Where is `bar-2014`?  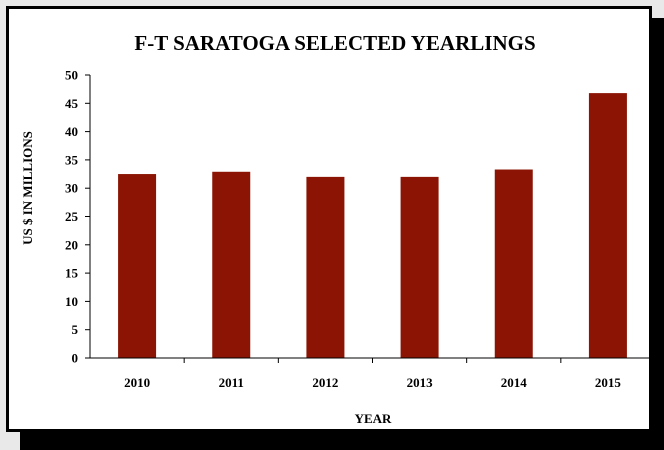 bar-2014 is located at coordinates (513, 263).